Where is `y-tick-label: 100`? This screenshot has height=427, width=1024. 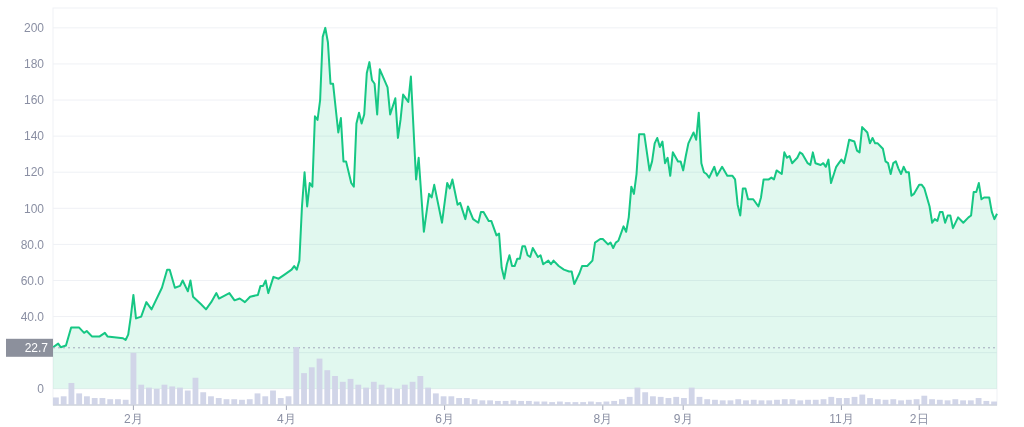 y-tick-label: 100 is located at coordinates (34, 208).